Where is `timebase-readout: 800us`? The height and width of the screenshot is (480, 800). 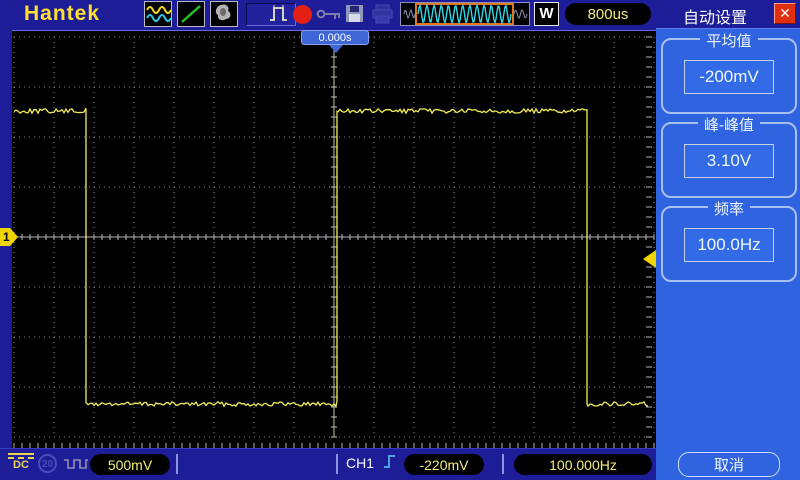
timebase-readout: 800us is located at coordinates (608, 14).